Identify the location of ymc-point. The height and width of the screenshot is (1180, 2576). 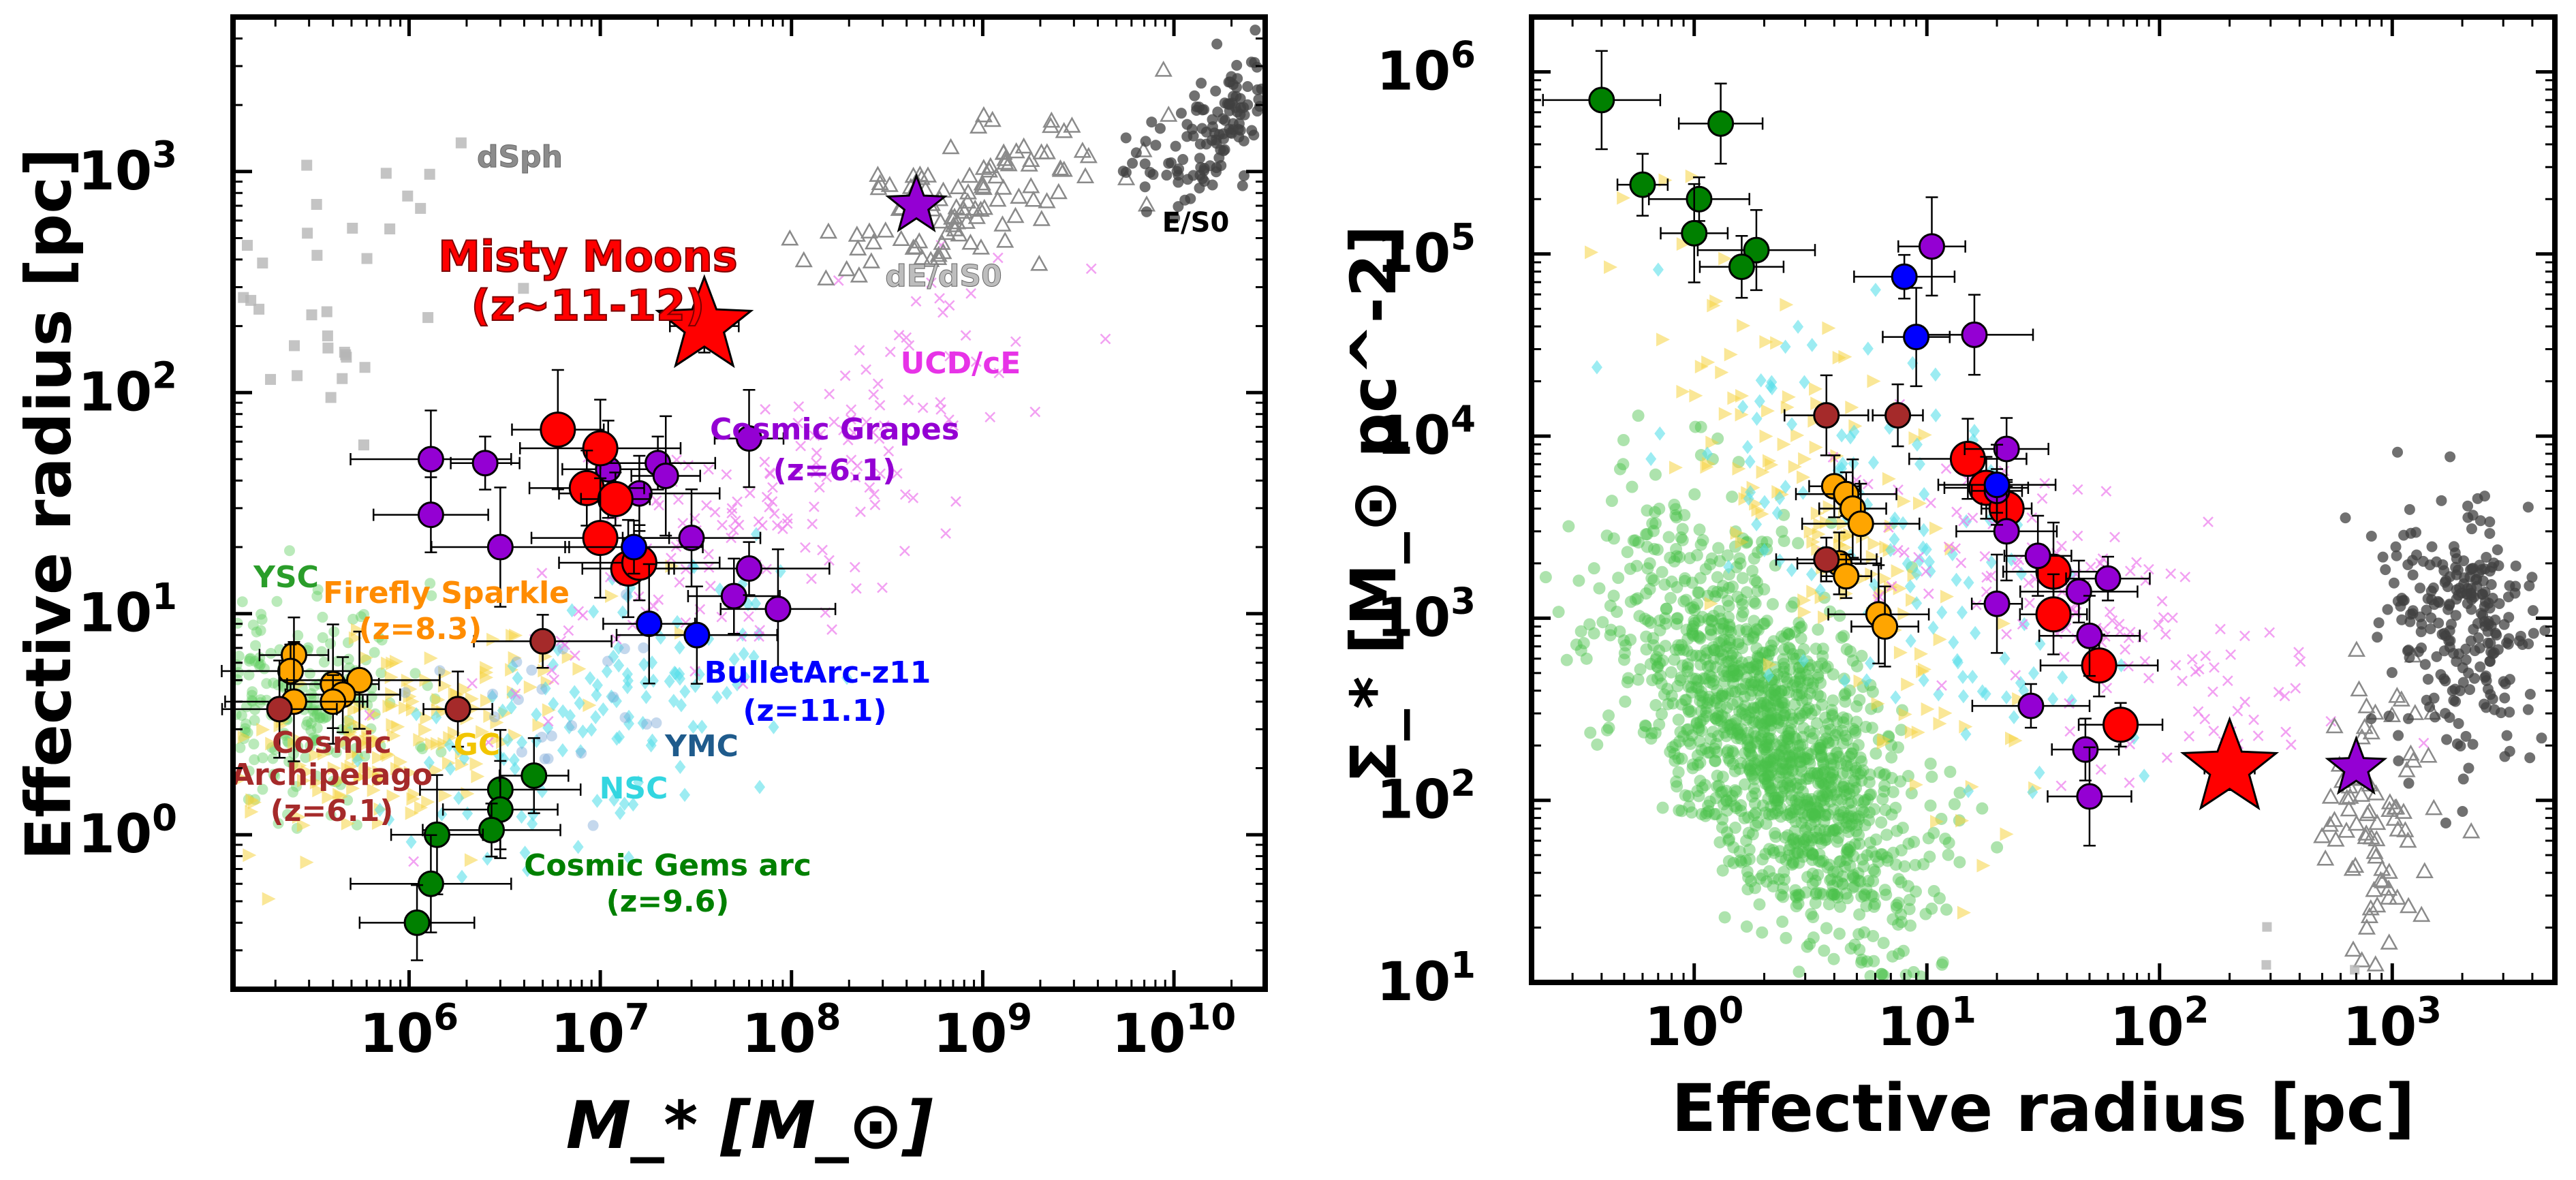
(613, 697).